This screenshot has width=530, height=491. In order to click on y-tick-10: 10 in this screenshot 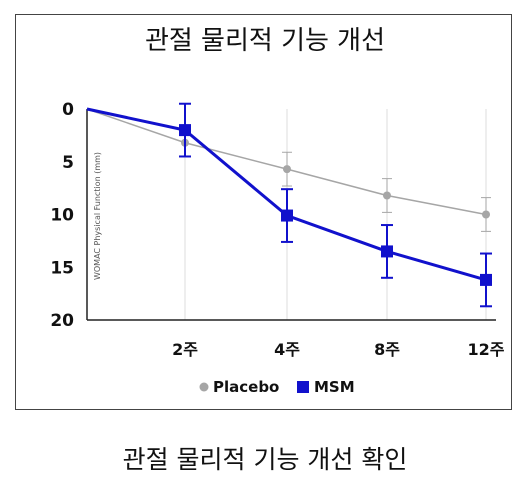, I will do `click(62, 216)`.